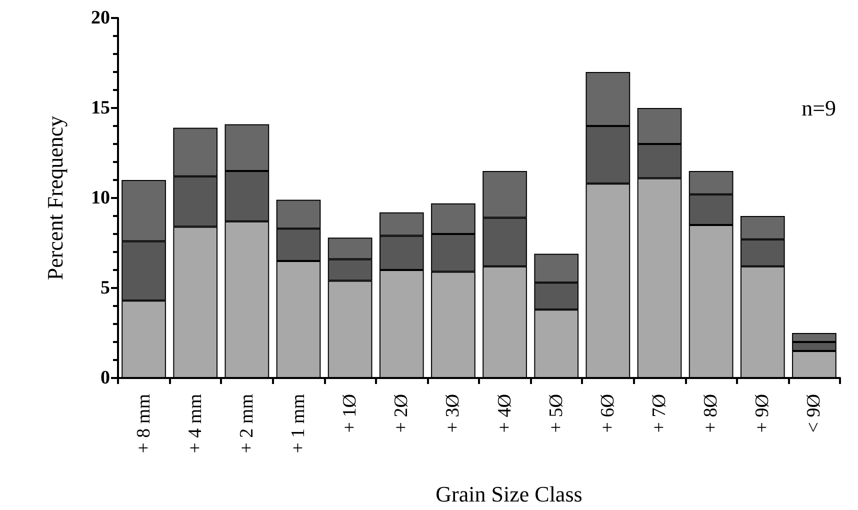  I want to click on y-tick-label: 15, so click(100, 108).